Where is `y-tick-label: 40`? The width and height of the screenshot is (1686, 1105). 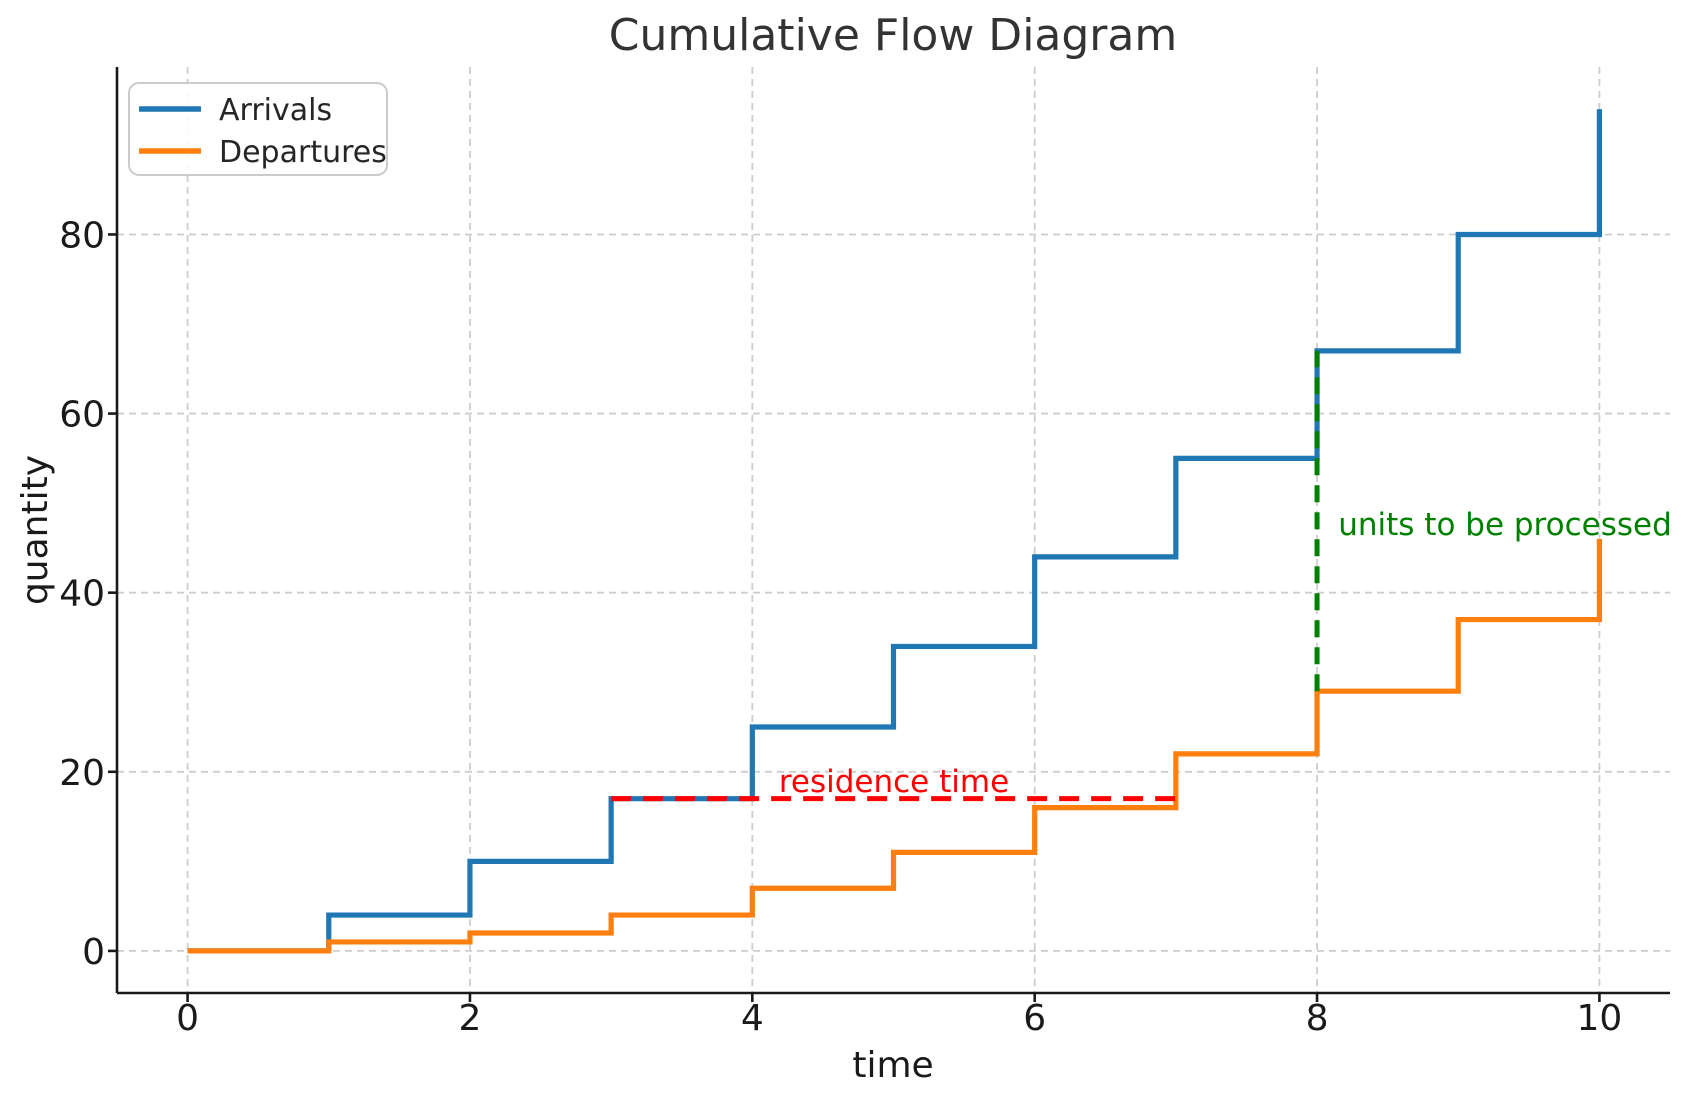
y-tick-label: 40 is located at coordinates (82, 594).